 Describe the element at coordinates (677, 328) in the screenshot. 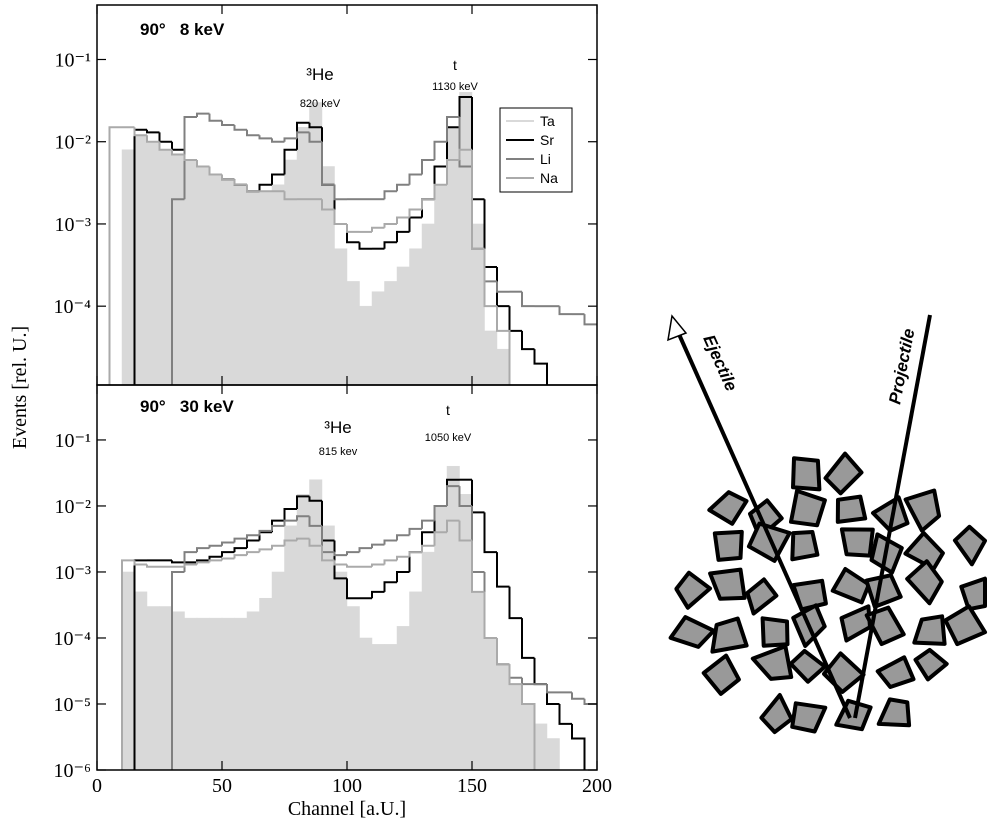

I see `arrowhead` at that location.